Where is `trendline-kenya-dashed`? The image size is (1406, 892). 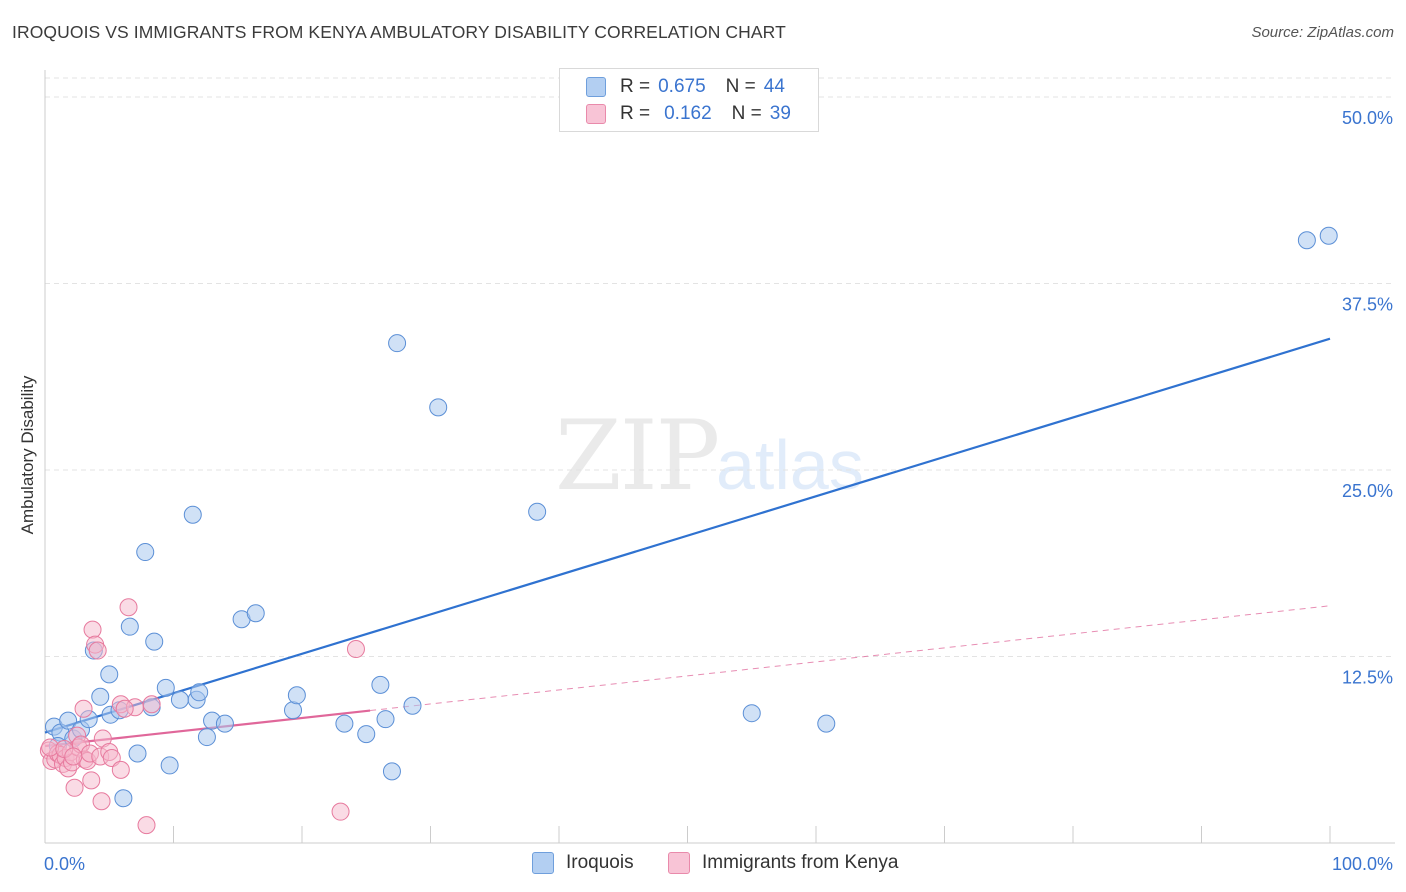 trendline-kenya-dashed is located at coordinates (850, 658).